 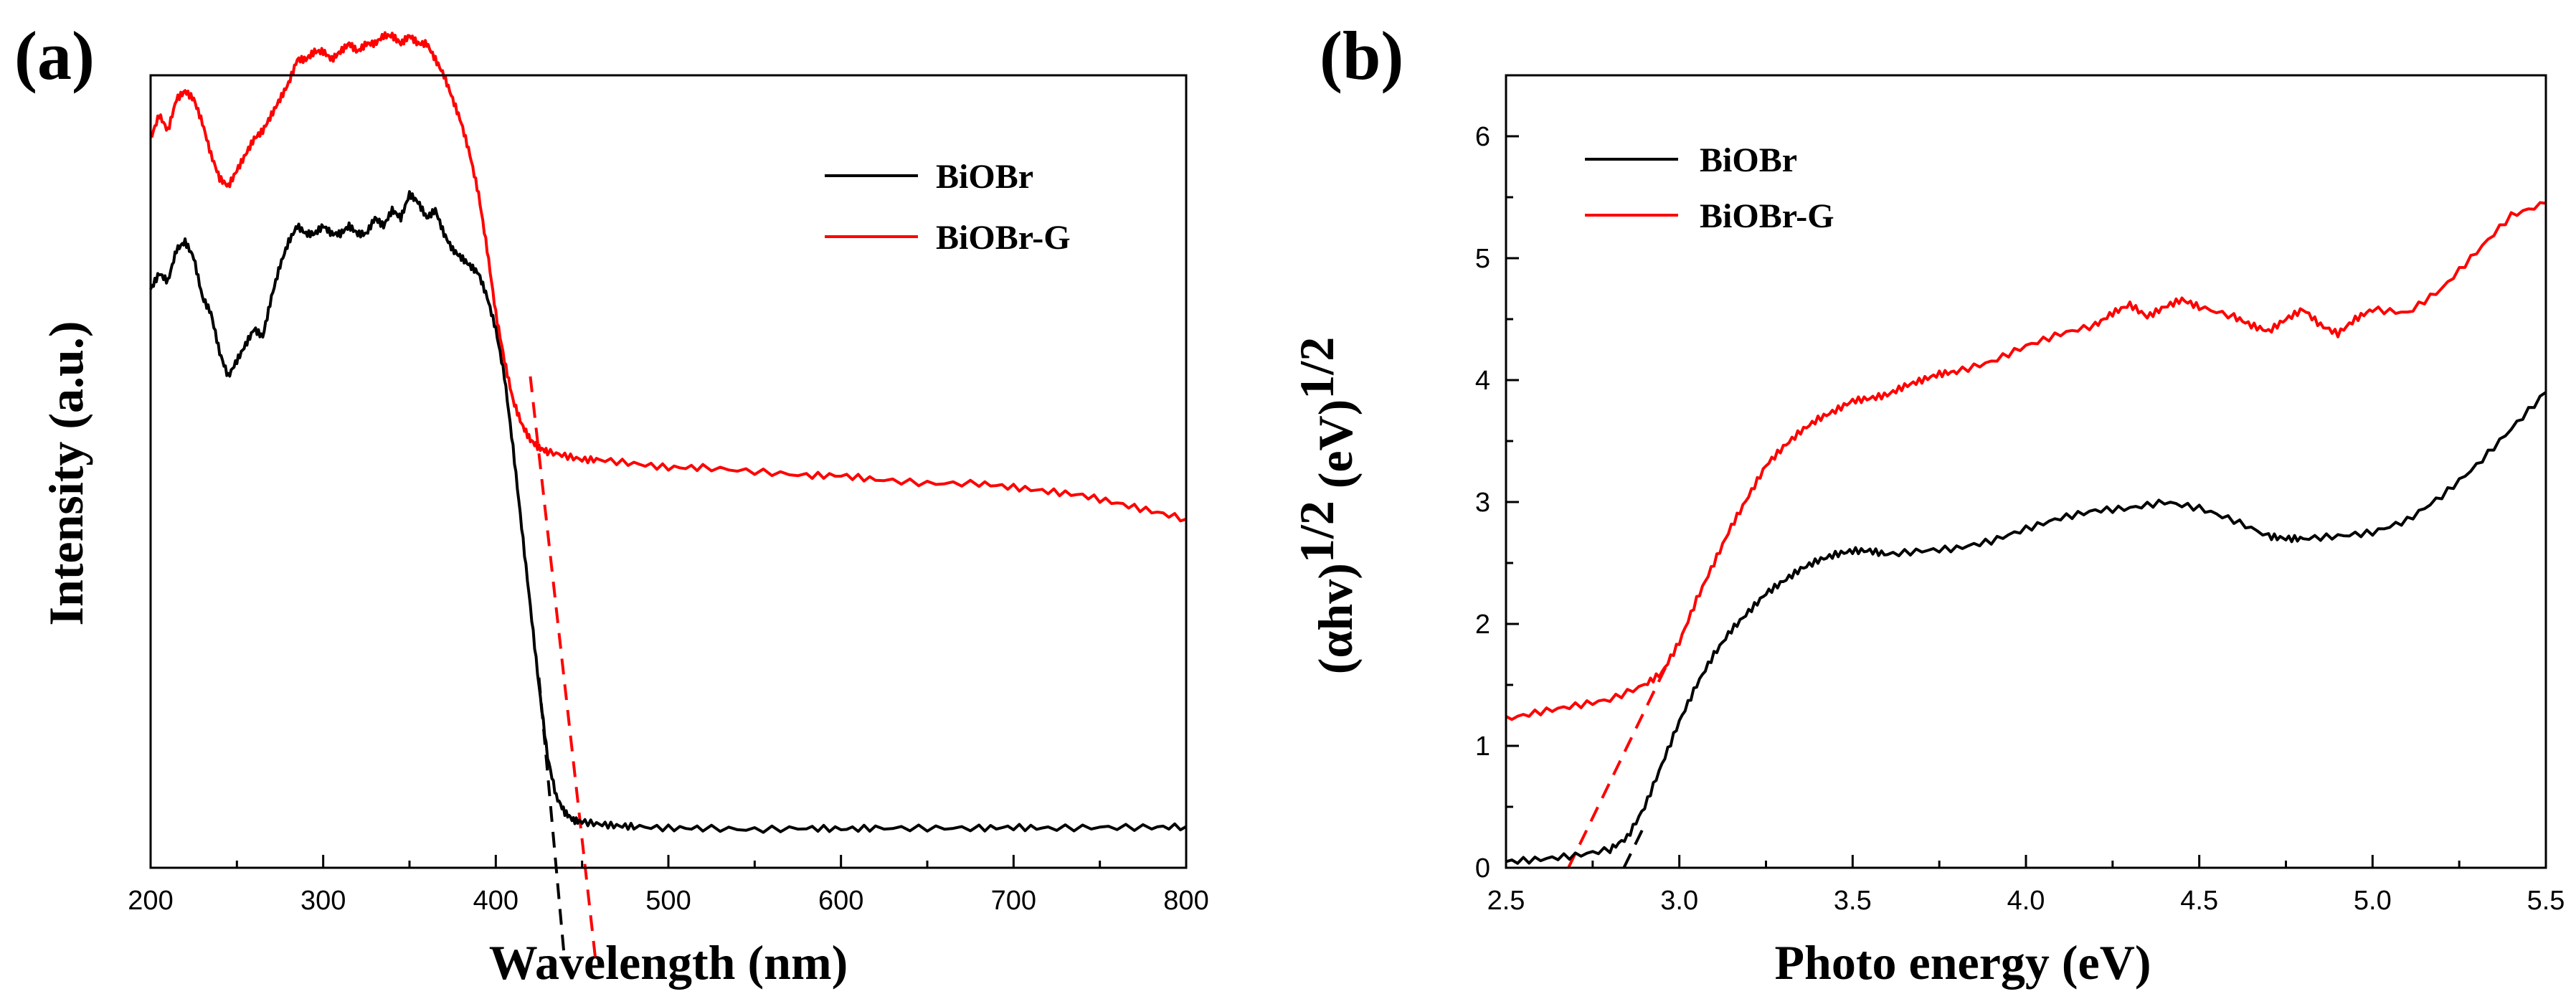 I want to click on panel-a-ticks: 200 300 400 500 600 700 800, so click(x=668, y=885).